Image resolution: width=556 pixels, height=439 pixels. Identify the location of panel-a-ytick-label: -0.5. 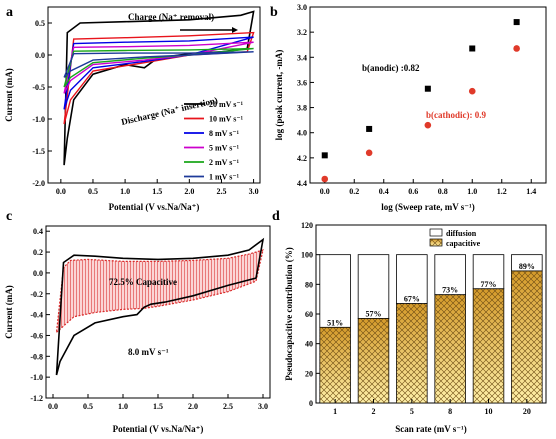
(38, 87).